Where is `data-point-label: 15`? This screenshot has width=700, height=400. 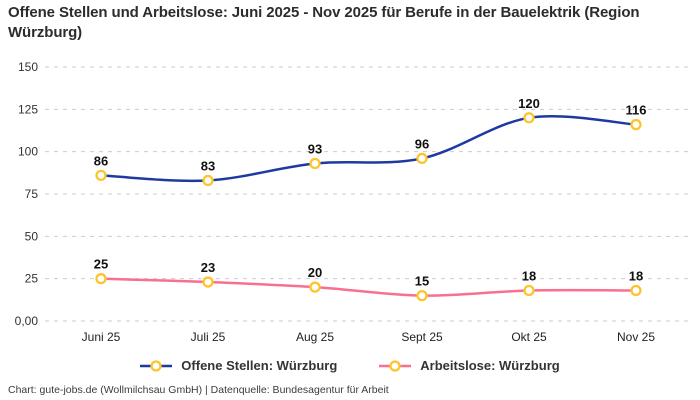
data-point-label: 15 is located at coordinates (422, 281).